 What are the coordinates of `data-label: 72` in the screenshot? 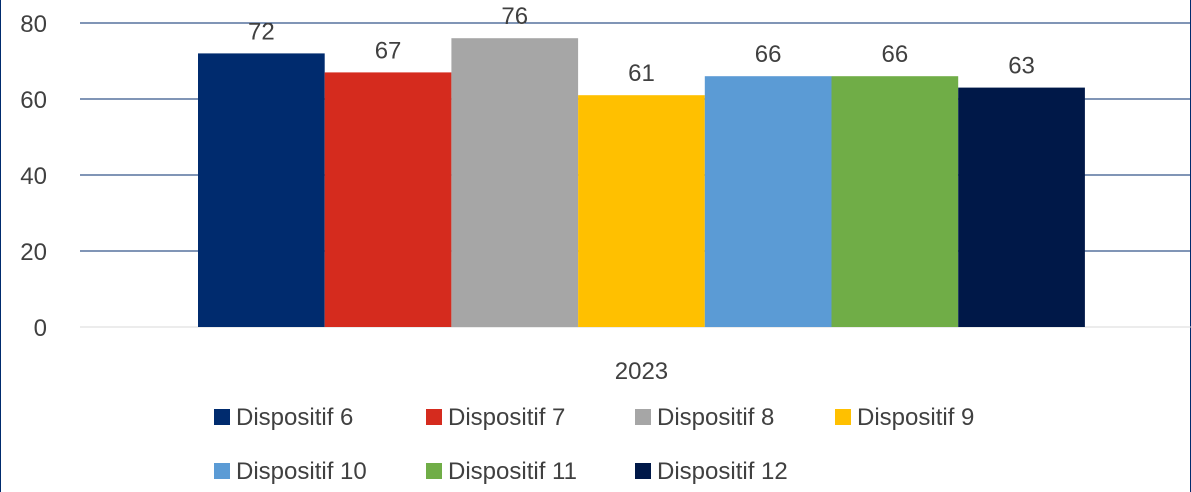 It's located at (261, 31).